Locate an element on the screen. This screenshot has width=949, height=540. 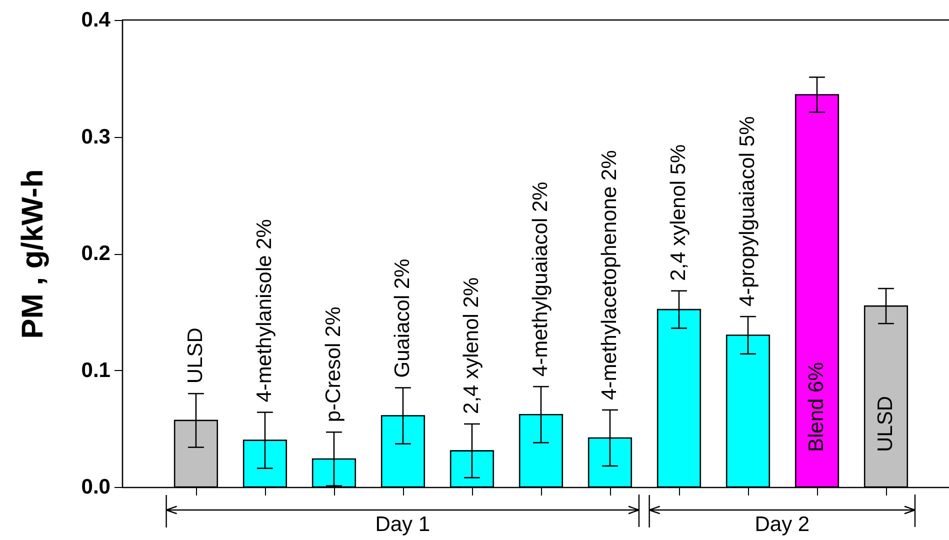
y-tick-label: 0.0 is located at coordinates (95, 487).